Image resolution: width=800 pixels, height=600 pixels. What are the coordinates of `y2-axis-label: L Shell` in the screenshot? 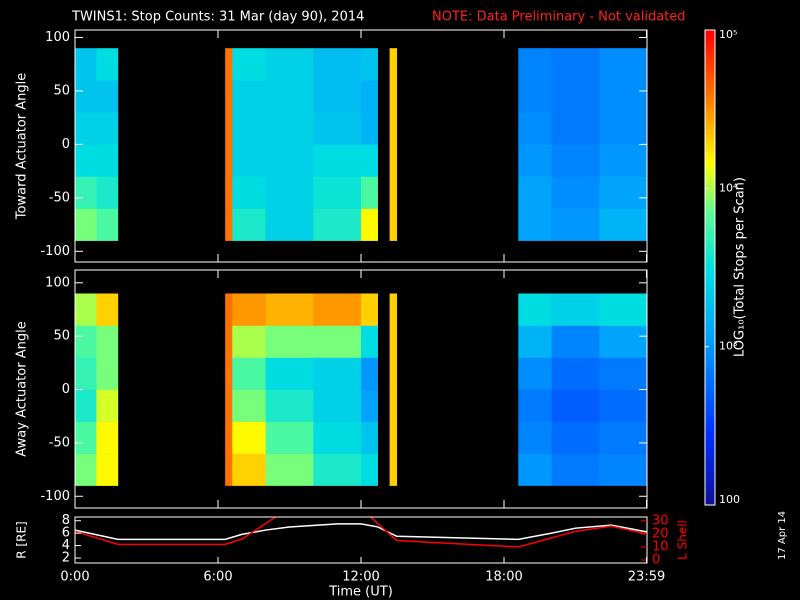 It's located at (683, 540).